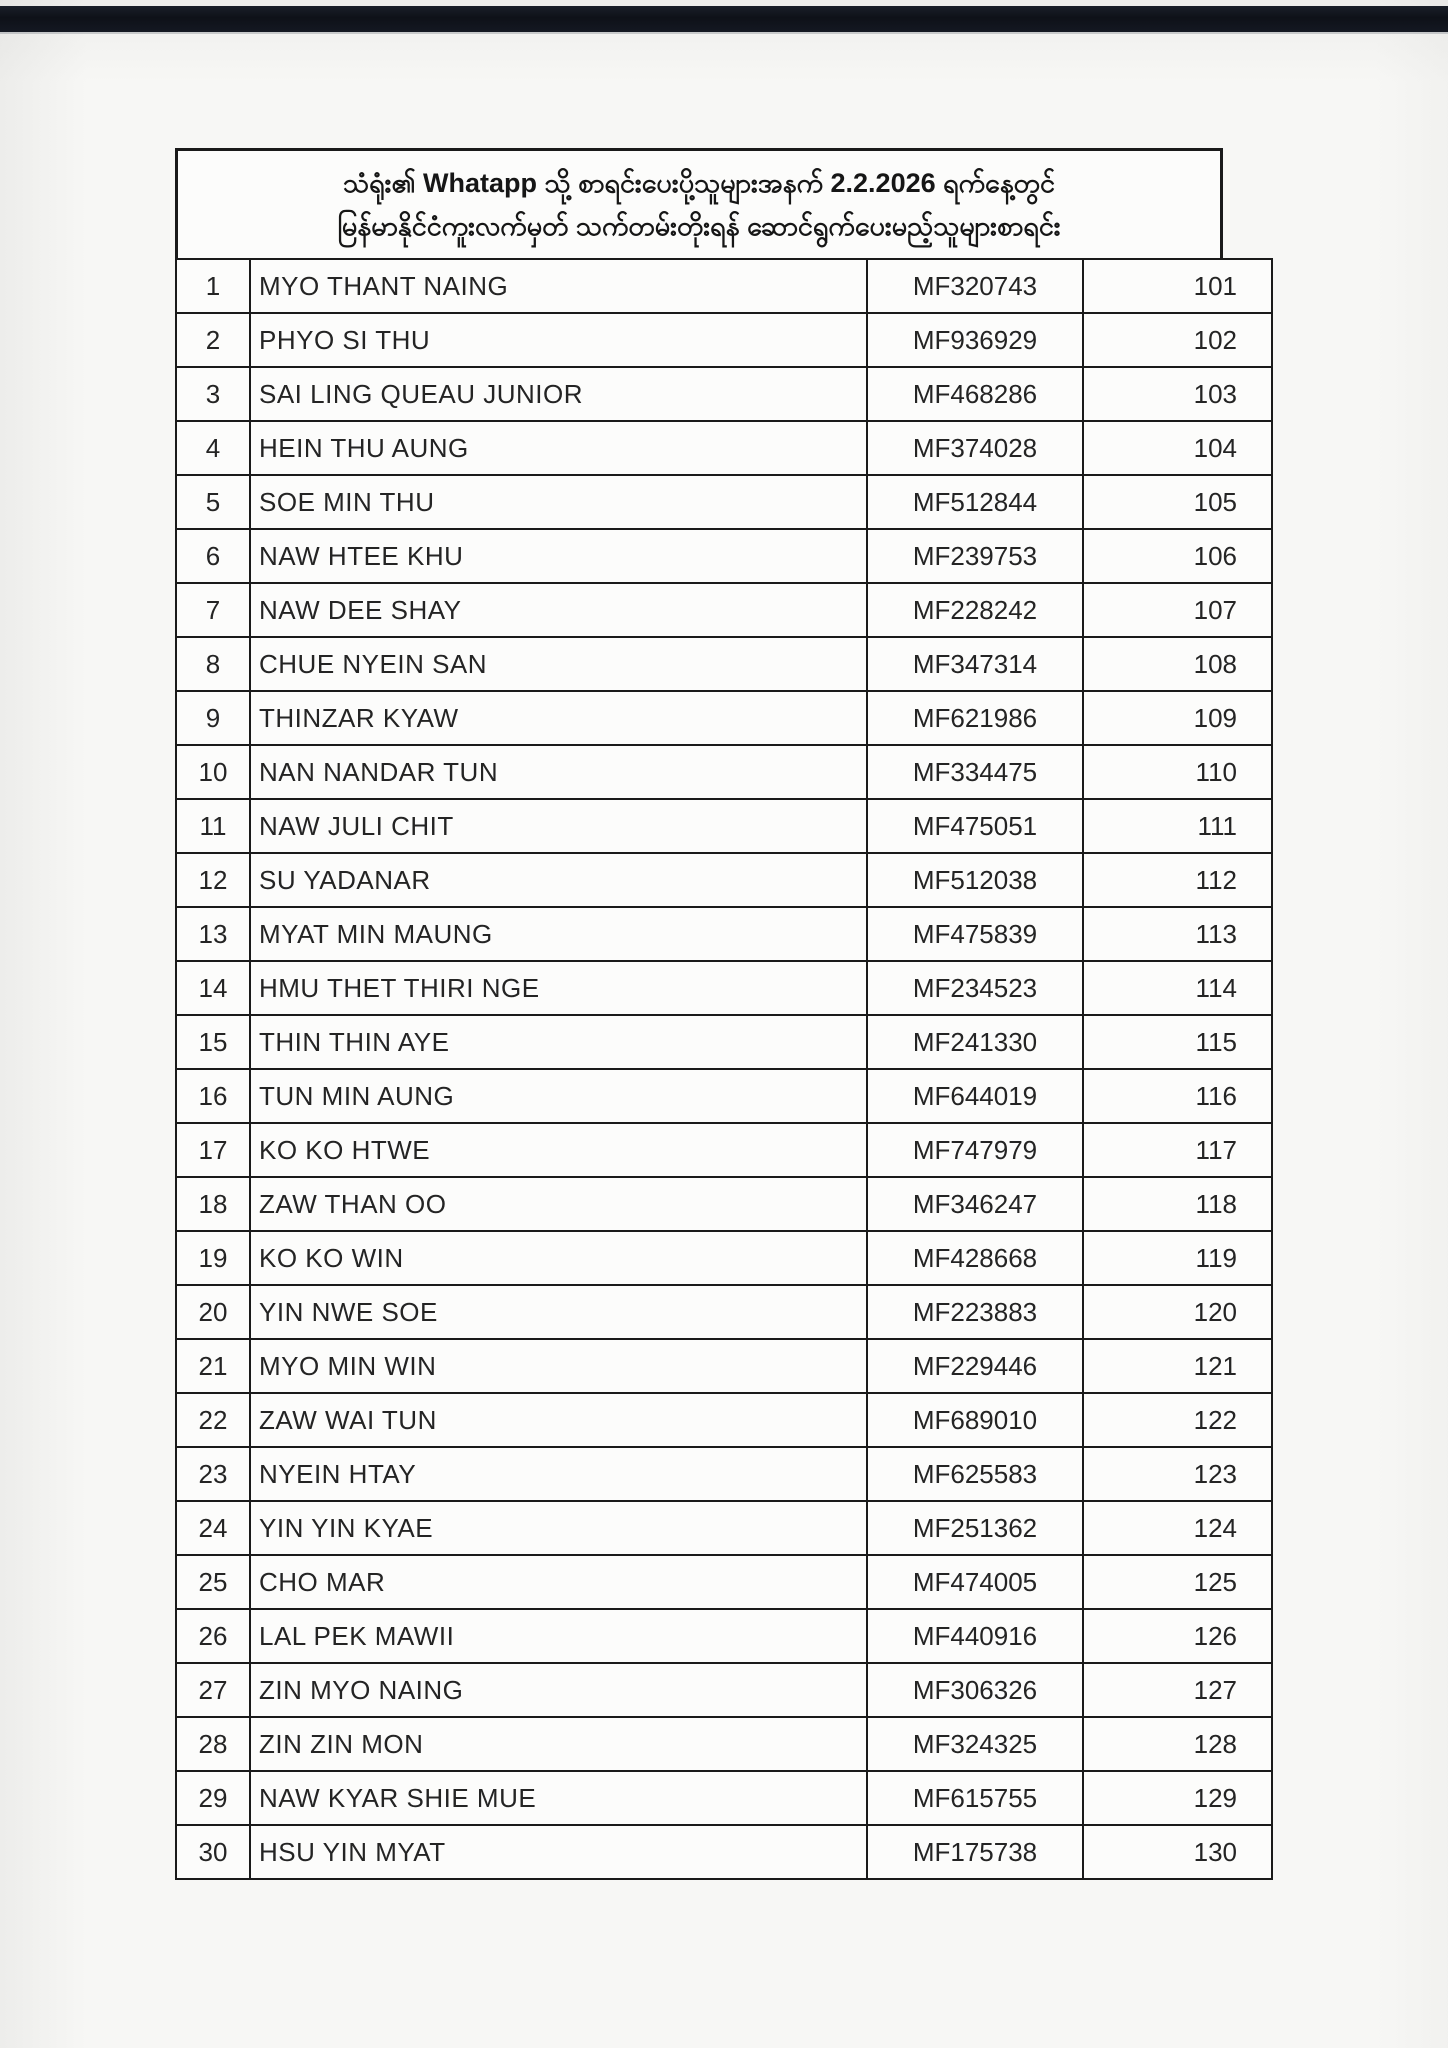 The height and width of the screenshot is (2048, 1448). Describe the element at coordinates (1177, 1150) in the screenshot. I see `cell-serial: 117` at that location.